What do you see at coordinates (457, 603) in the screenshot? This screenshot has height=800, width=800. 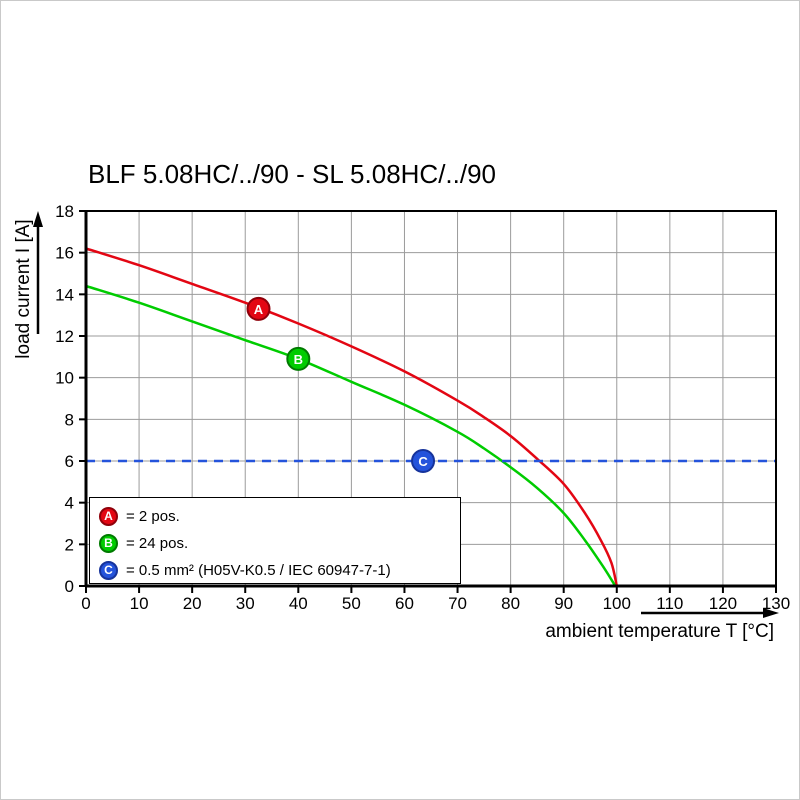 I see `x-tick-label: 70` at bounding box center [457, 603].